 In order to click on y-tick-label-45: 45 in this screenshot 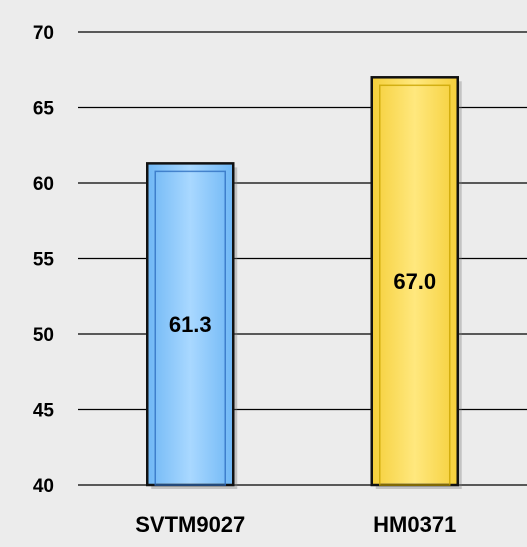, I will do `click(44, 411)`.